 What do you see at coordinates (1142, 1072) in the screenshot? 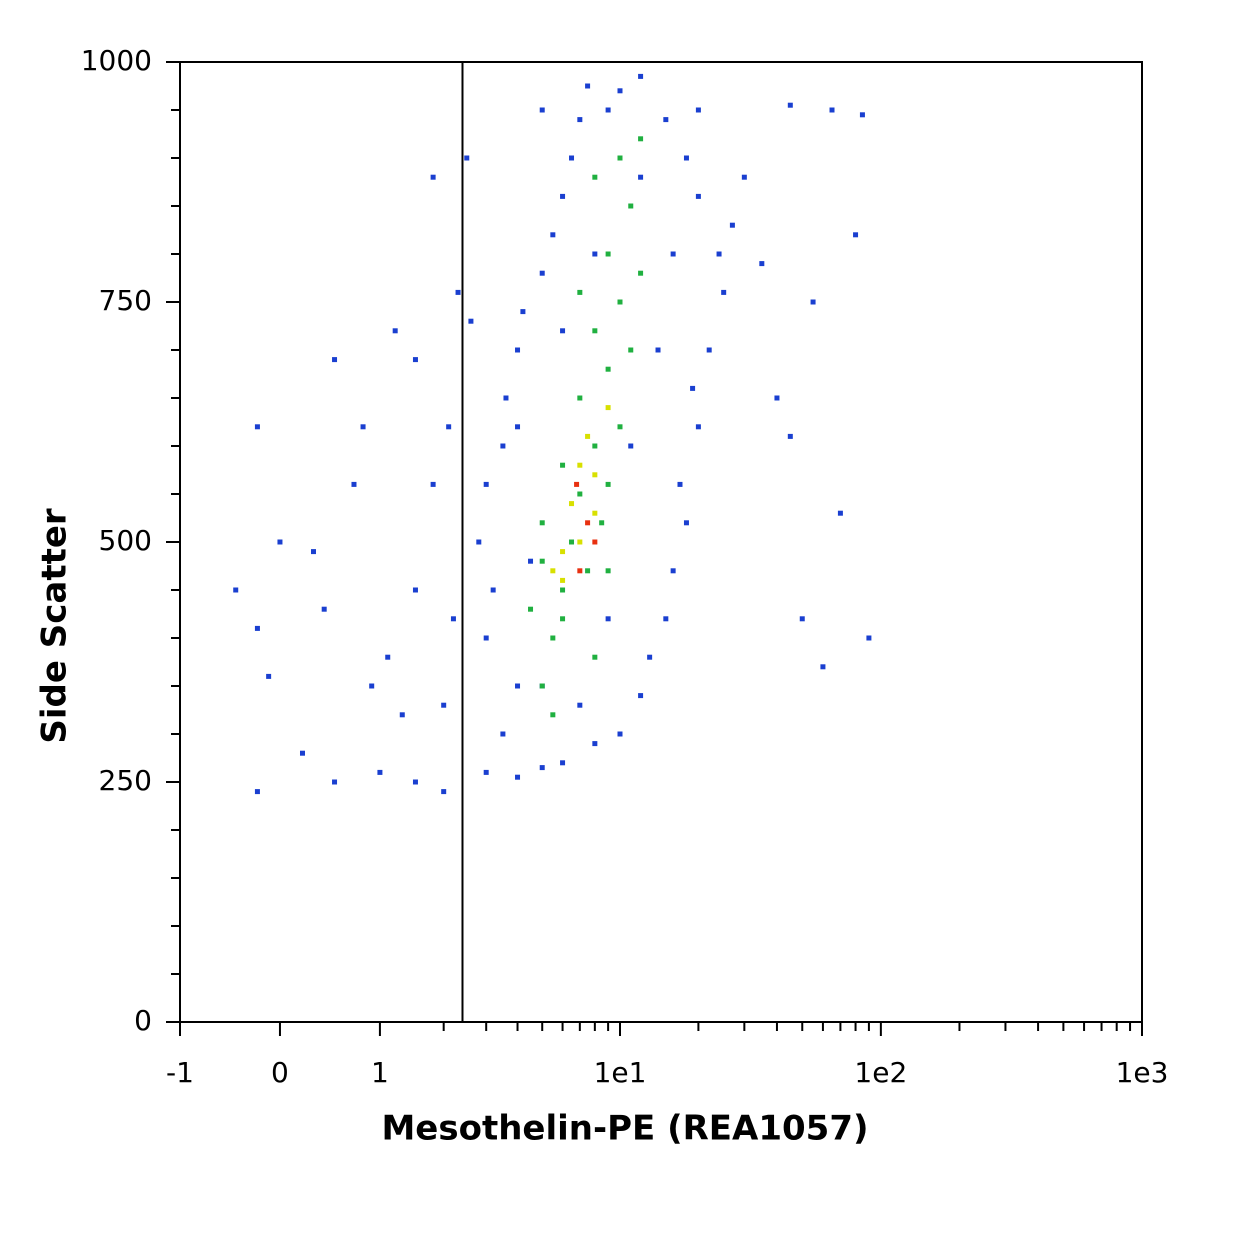
I see `x-tick-label: 1e3` at bounding box center [1142, 1072].